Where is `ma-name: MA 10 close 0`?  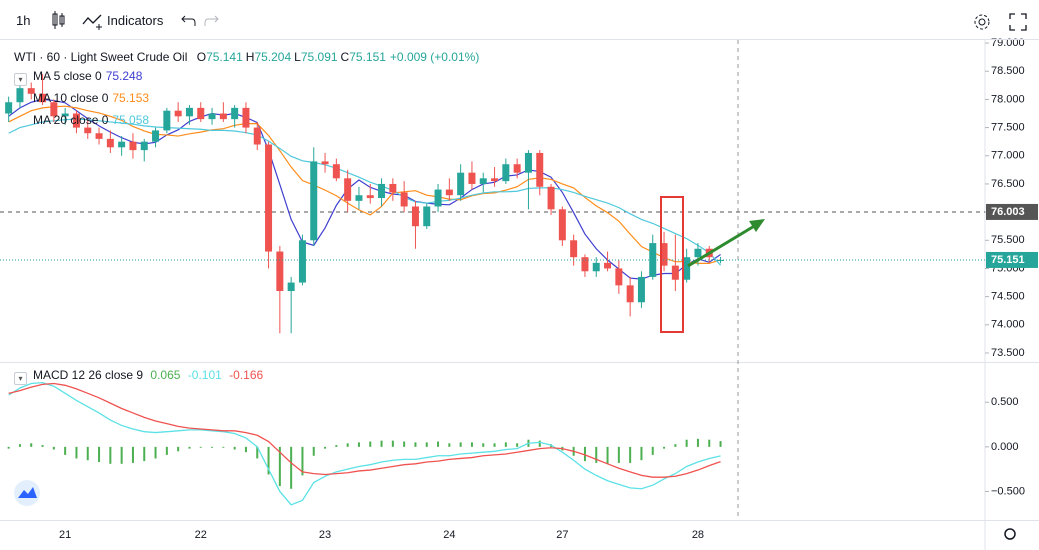 ma-name: MA 10 close 0 is located at coordinates (71, 98).